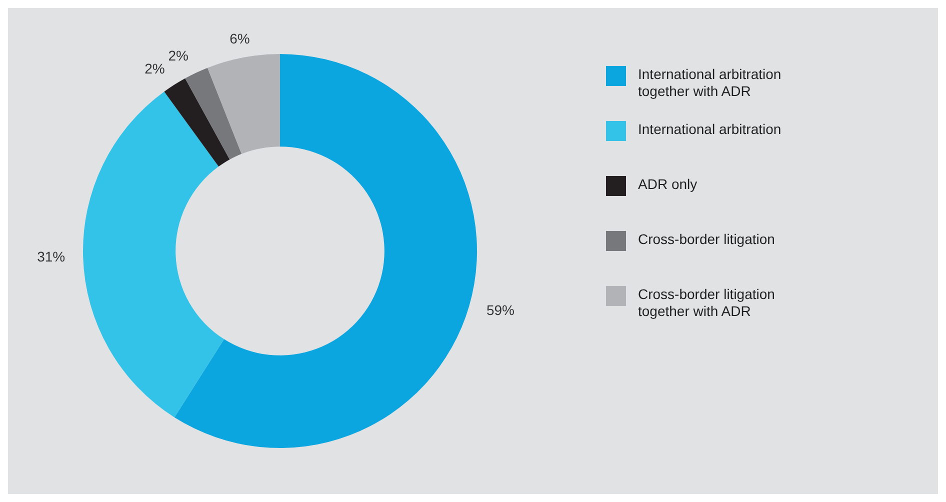 Image resolution: width=946 pixels, height=502 pixels. Describe the element at coordinates (710, 129) in the screenshot. I see `legend-label: International arbitration` at that location.